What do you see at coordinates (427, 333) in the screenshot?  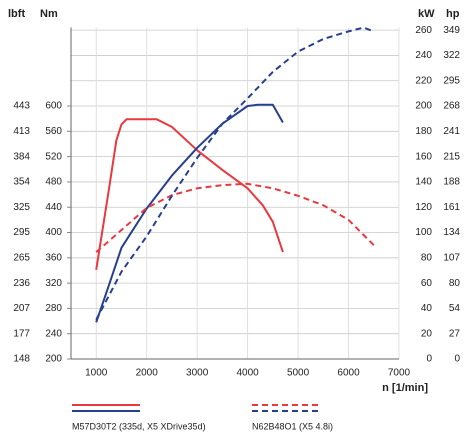 I see `y2-tick-label: 20` at bounding box center [427, 333].